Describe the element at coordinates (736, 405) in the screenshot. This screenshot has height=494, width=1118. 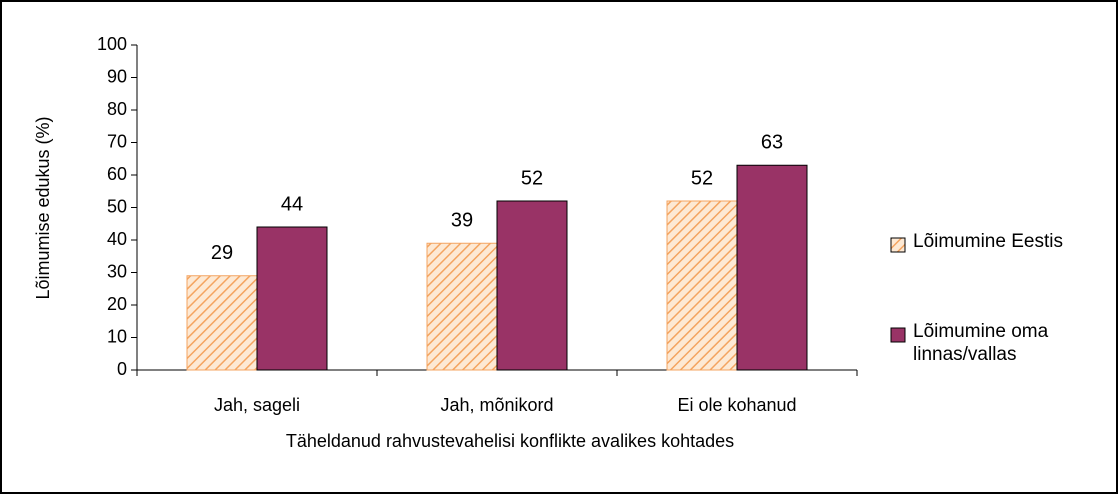
I see `x-tick-label: Ei ole kohanud` at that location.